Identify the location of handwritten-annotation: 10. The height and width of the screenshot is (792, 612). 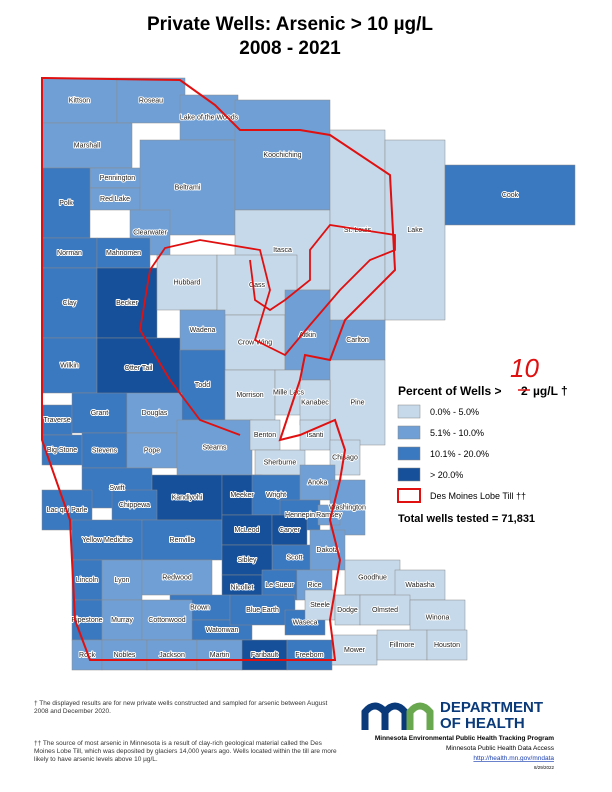
(524, 368).